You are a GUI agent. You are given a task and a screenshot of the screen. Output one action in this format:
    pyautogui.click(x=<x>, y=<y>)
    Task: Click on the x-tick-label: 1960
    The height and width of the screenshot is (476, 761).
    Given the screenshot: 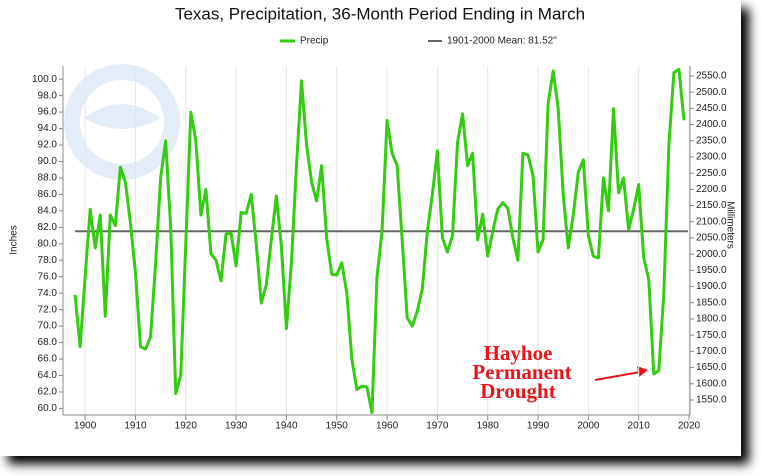 What is the action you would take?
    pyautogui.click(x=387, y=426)
    